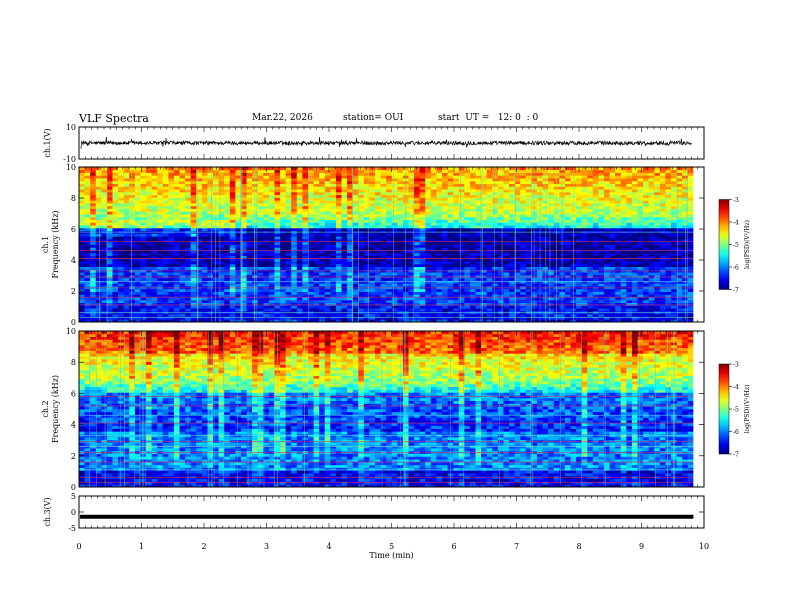 The height and width of the screenshot is (612, 792). Describe the element at coordinates (386, 142) in the screenshot. I see `ch1-waveform-line` at that location.